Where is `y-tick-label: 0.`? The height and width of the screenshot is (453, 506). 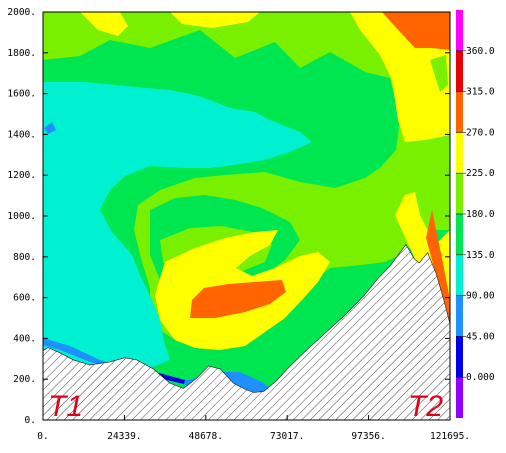 y-tick-label: 0. is located at coordinates (30, 420).